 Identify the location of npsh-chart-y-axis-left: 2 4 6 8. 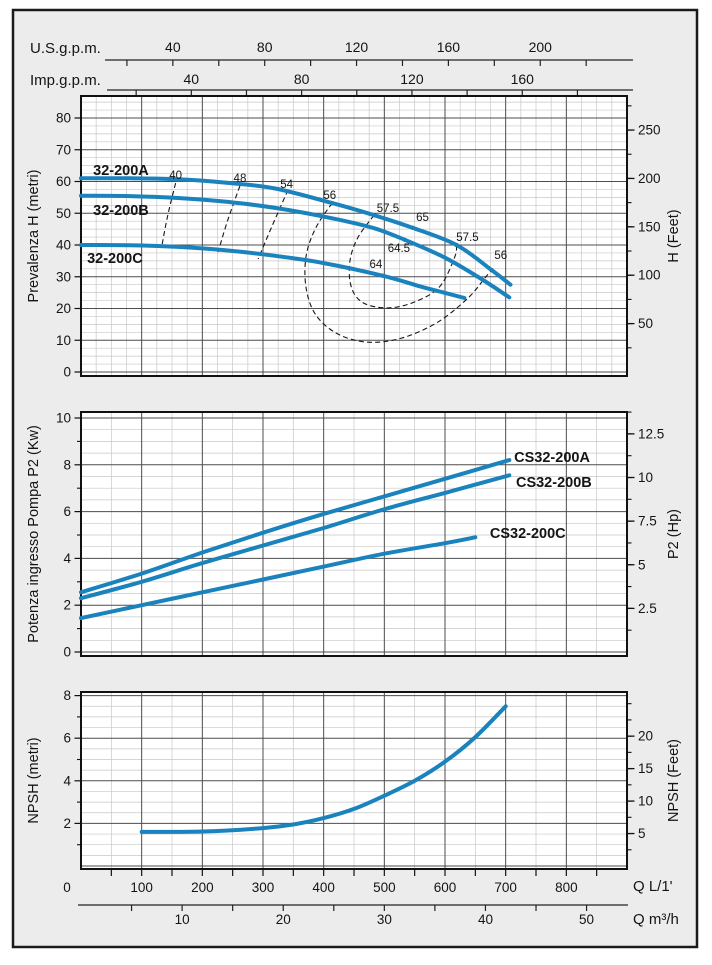
(72, 767).